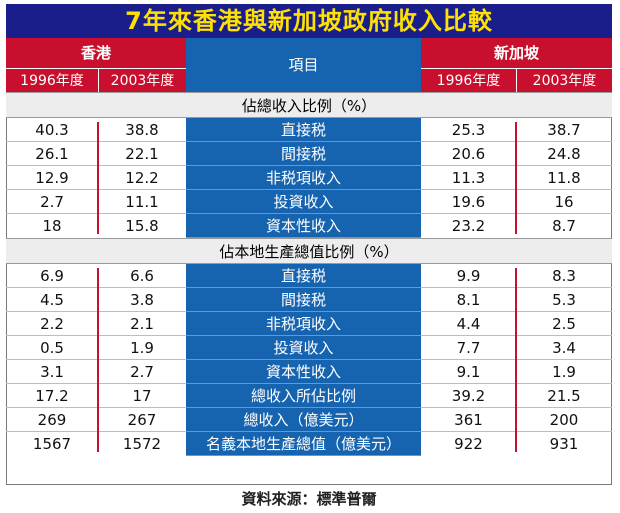 This screenshot has height=513, width=620. What do you see at coordinates (52, 154) in the screenshot?
I see `hk-1996-cell: 26.1` at bounding box center [52, 154].